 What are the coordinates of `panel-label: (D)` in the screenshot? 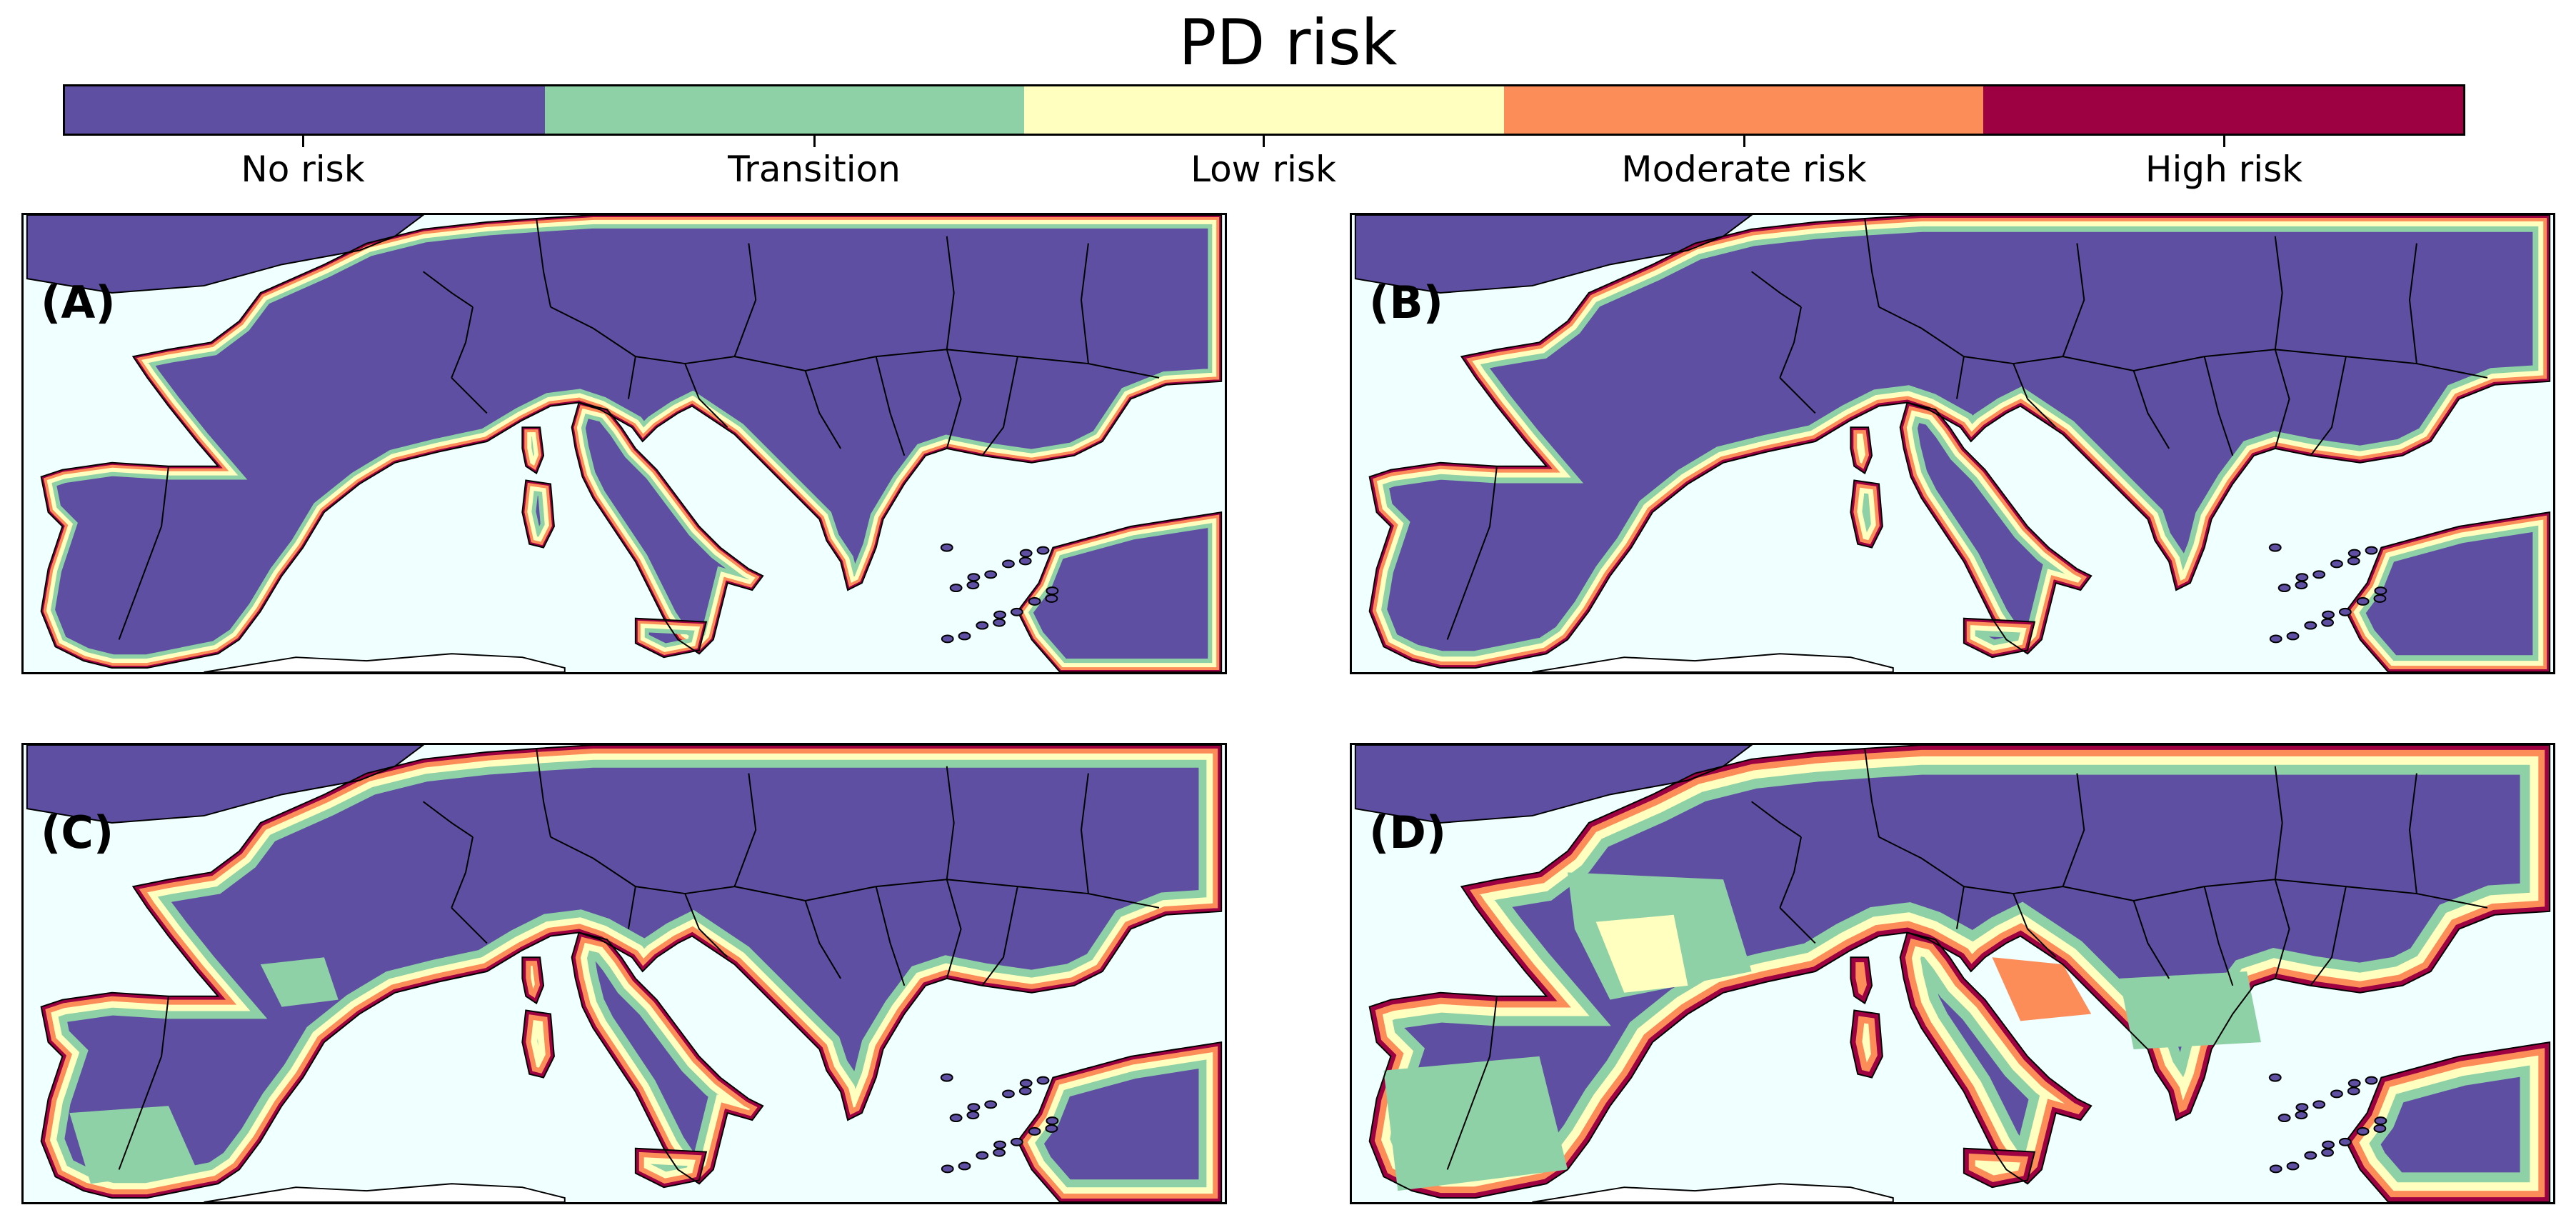 It's located at (1407, 832).